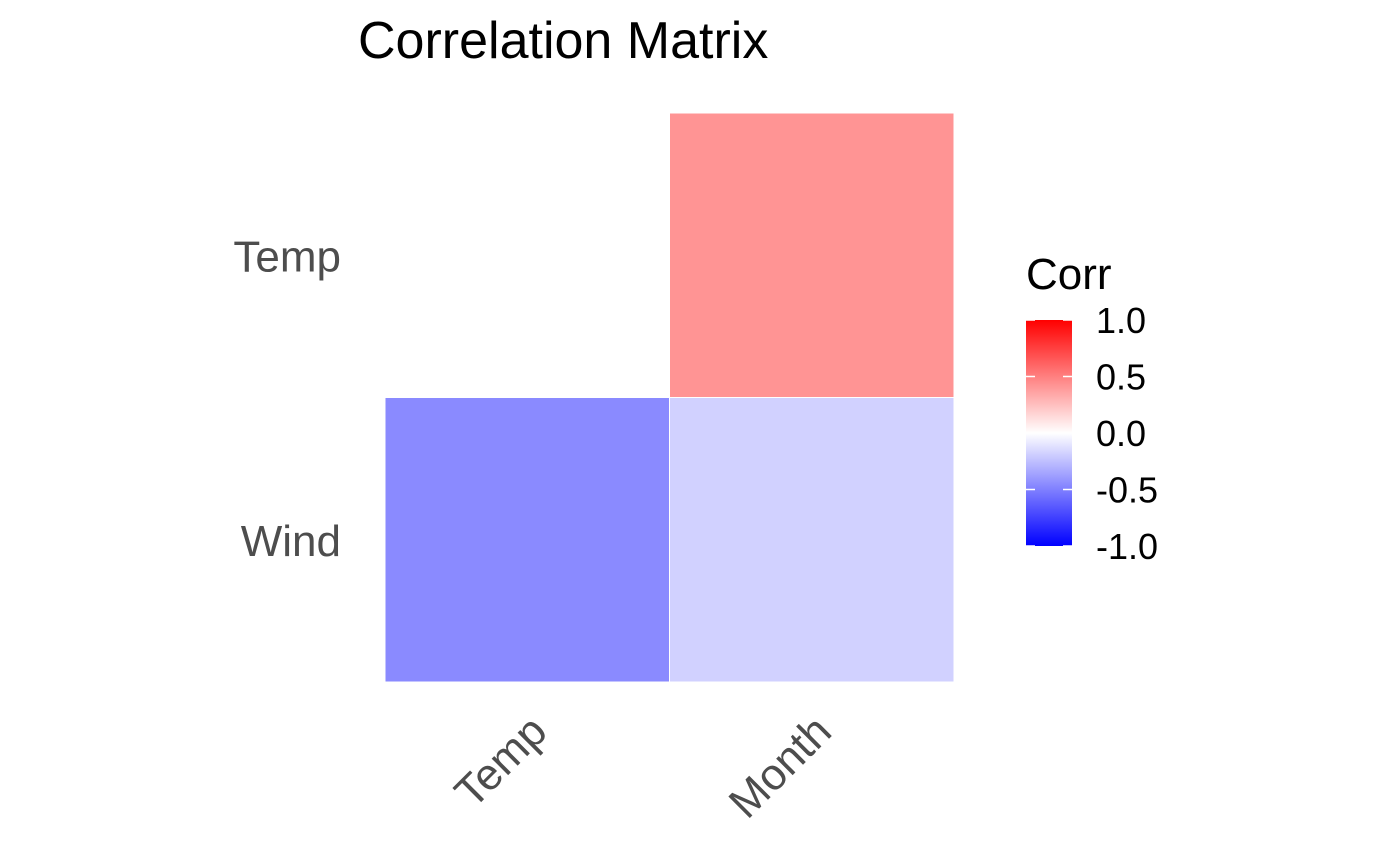 The height and width of the screenshot is (865, 1400). I want to click on heatmap-cell-wind-temp, so click(527, 540).